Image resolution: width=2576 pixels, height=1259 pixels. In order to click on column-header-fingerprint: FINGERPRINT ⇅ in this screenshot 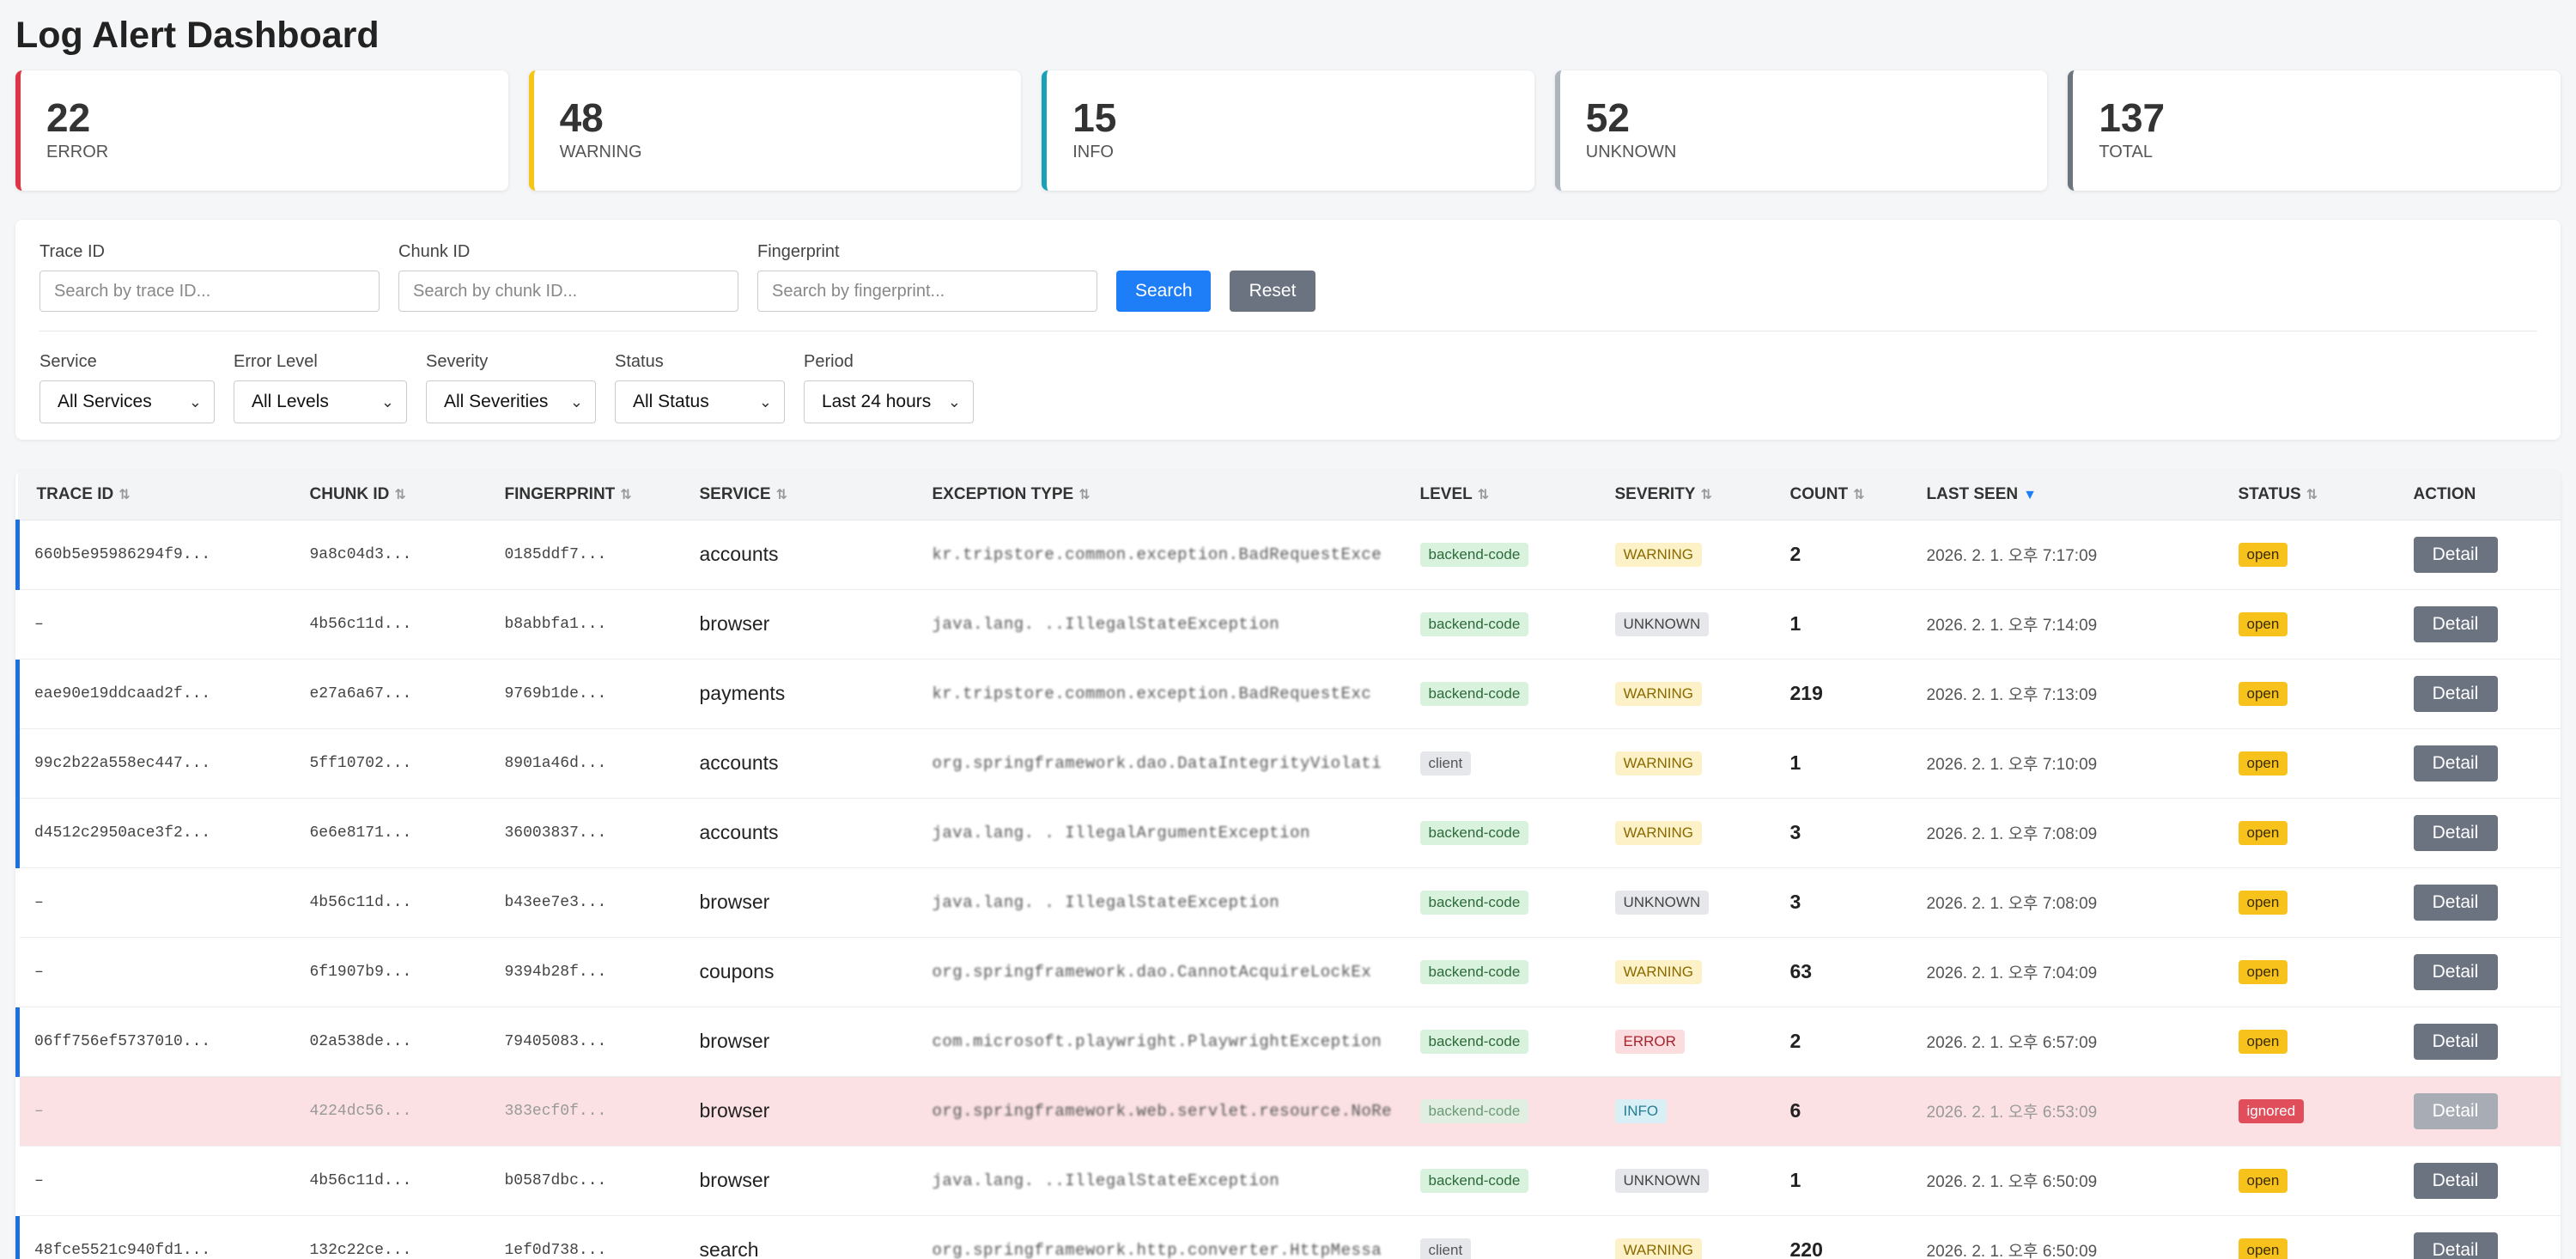, I will do `click(583, 495)`.